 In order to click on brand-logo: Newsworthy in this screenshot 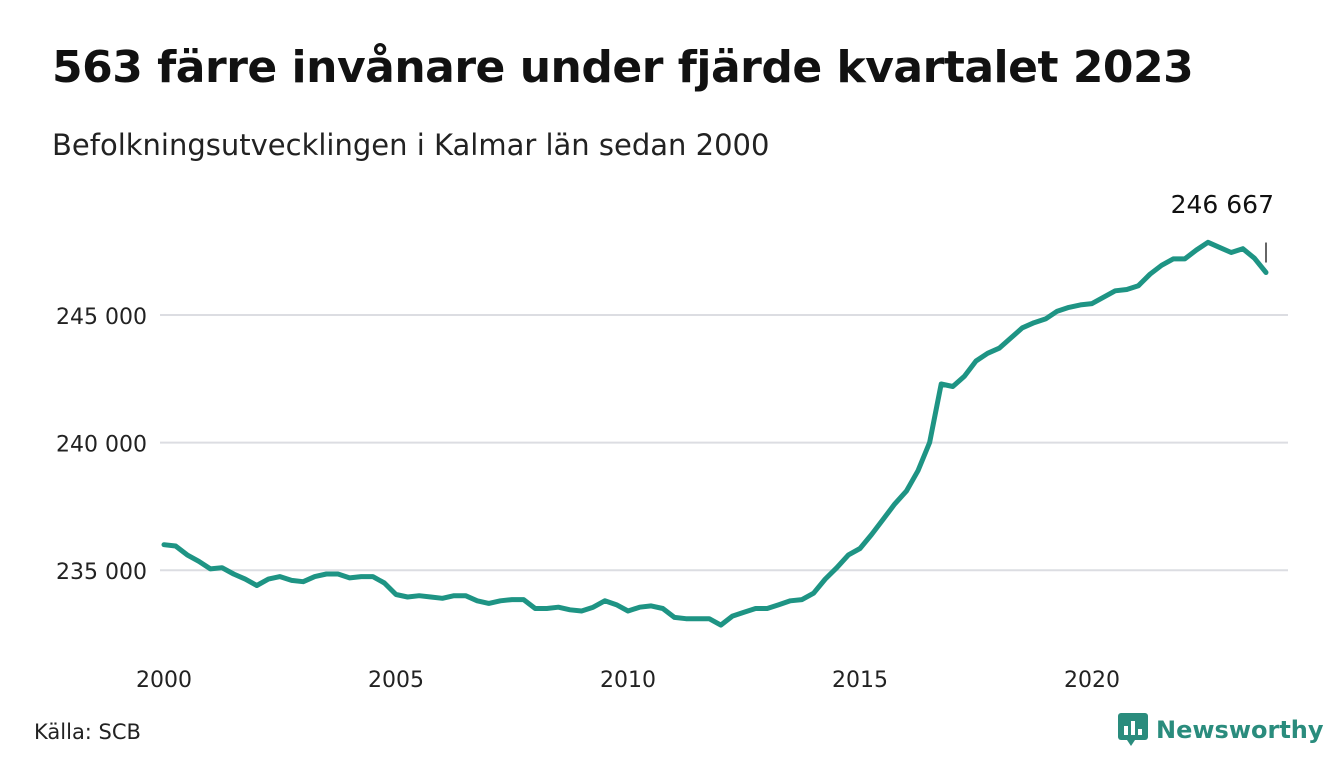, I will do `click(1221, 730)`.